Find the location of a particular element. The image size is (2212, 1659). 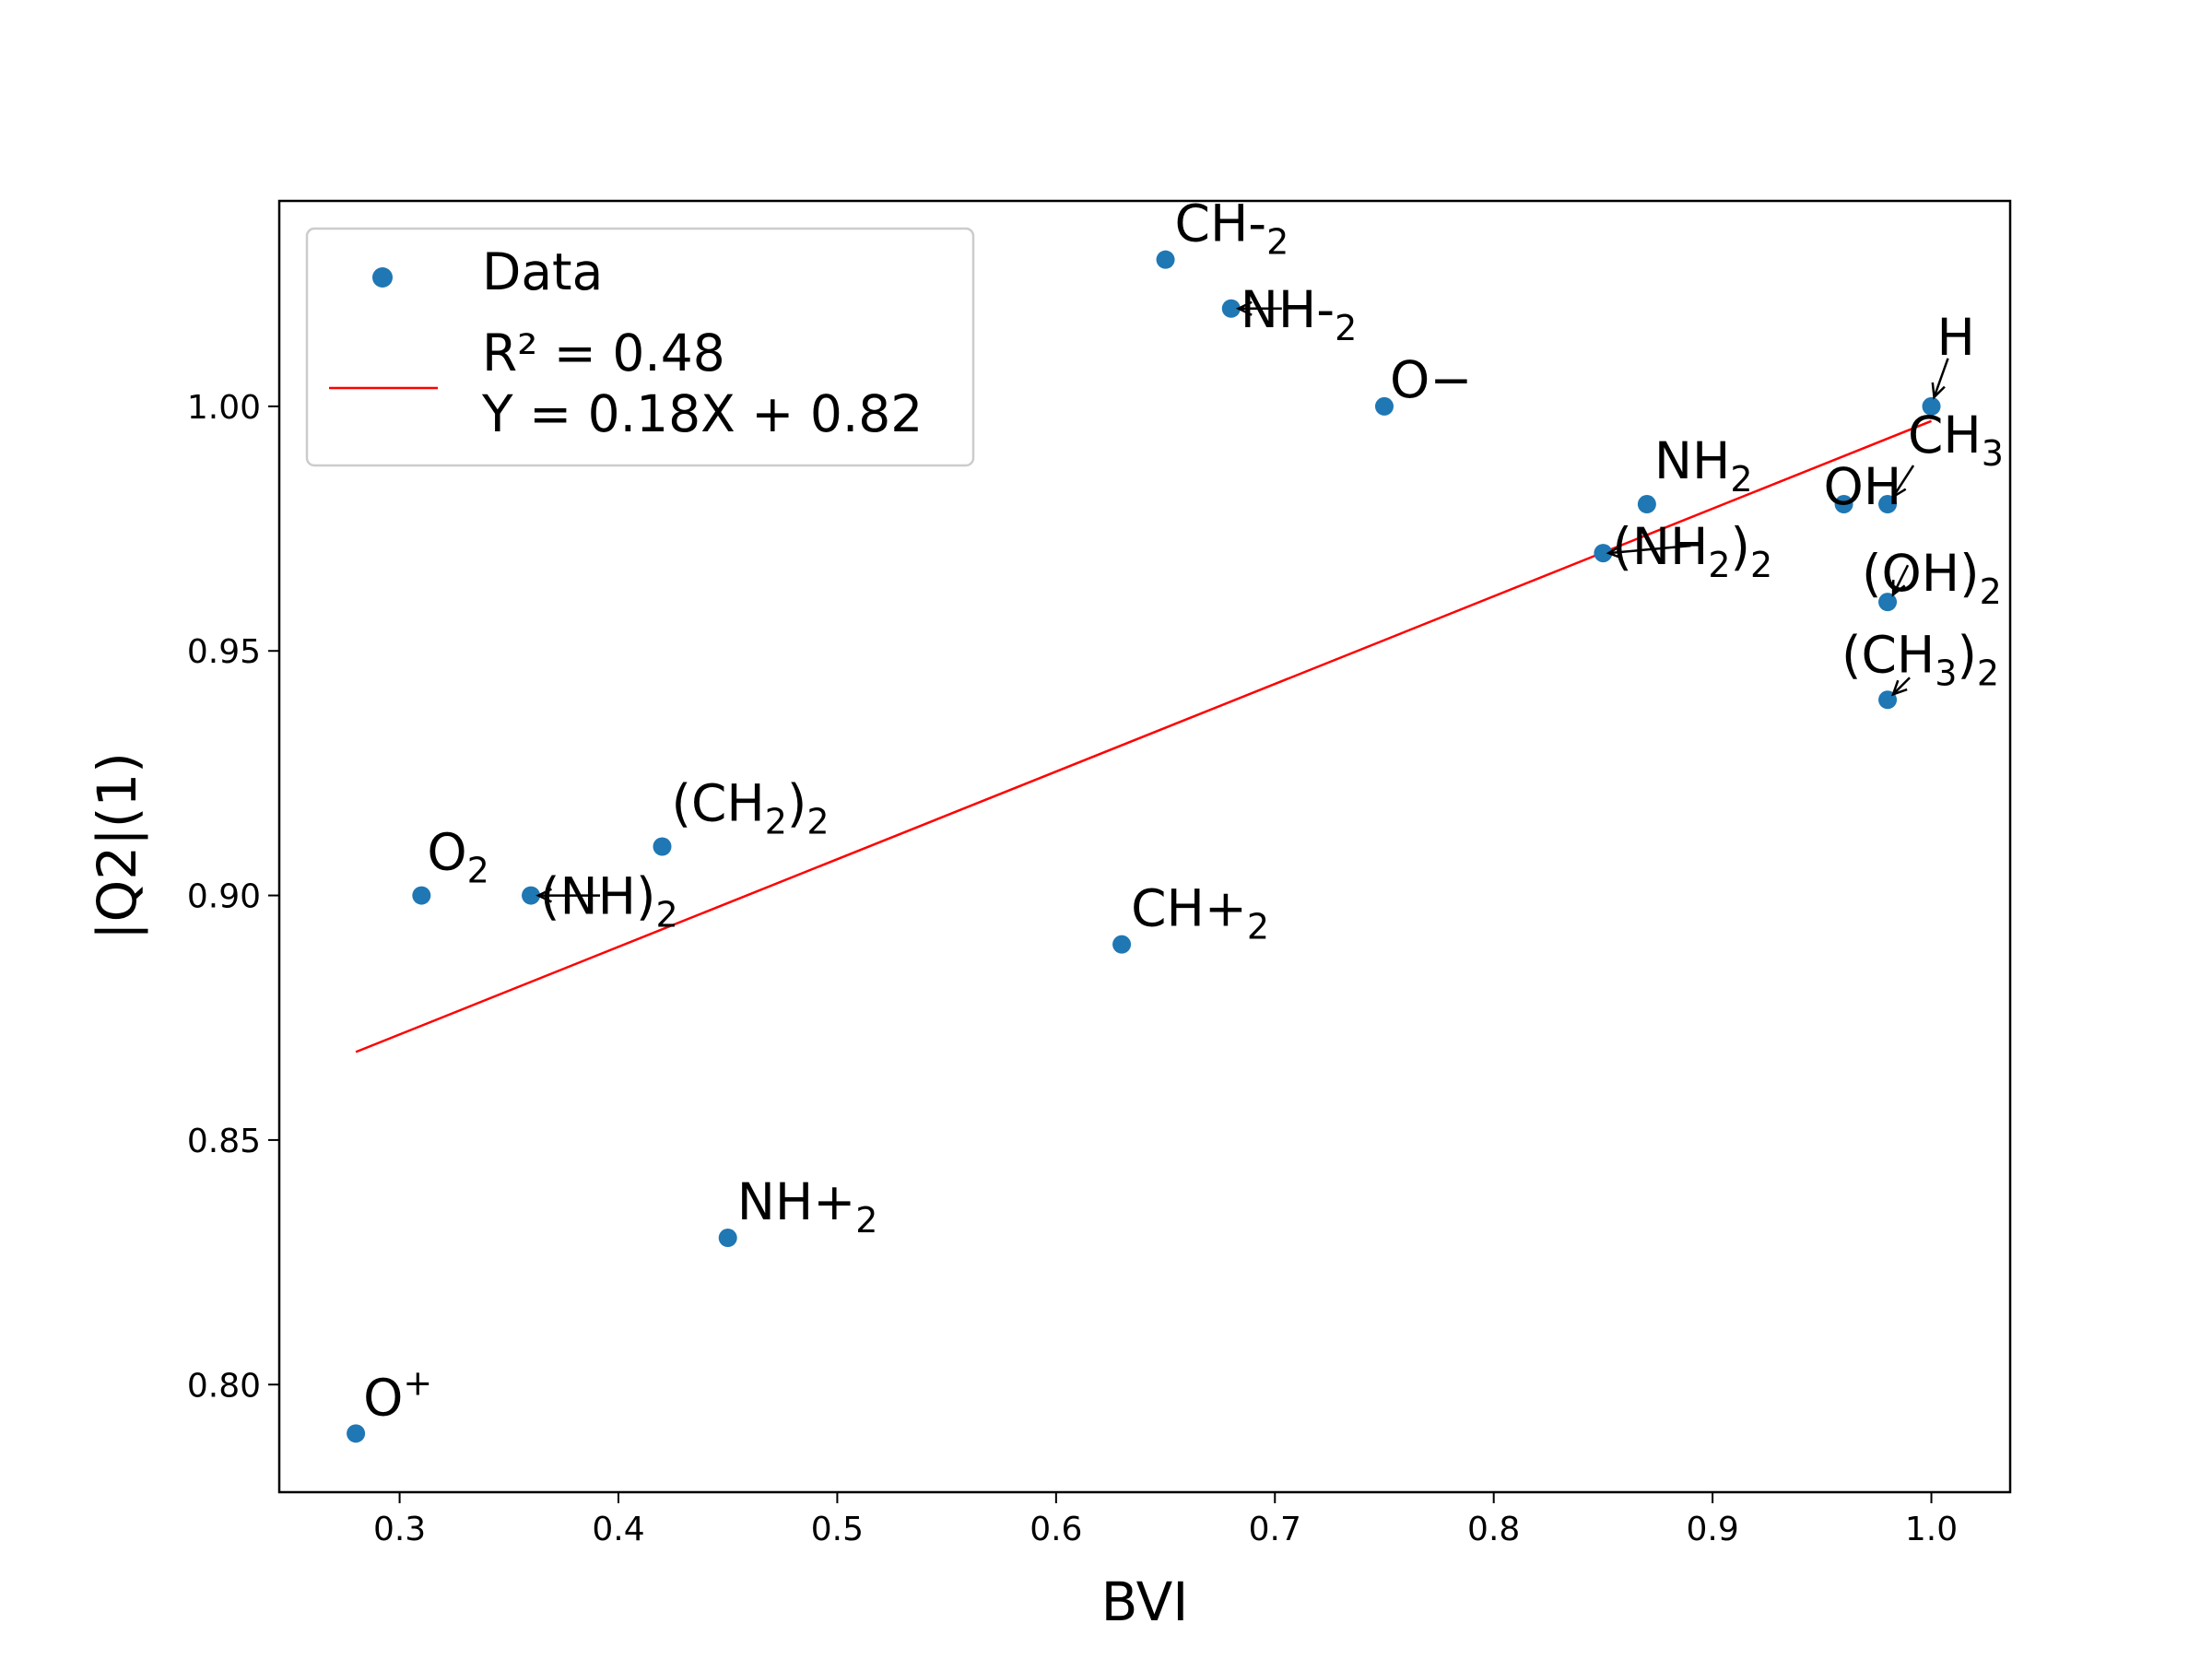

legend-r2-label: R² = 0.48 is located at coordinates (603, 353).